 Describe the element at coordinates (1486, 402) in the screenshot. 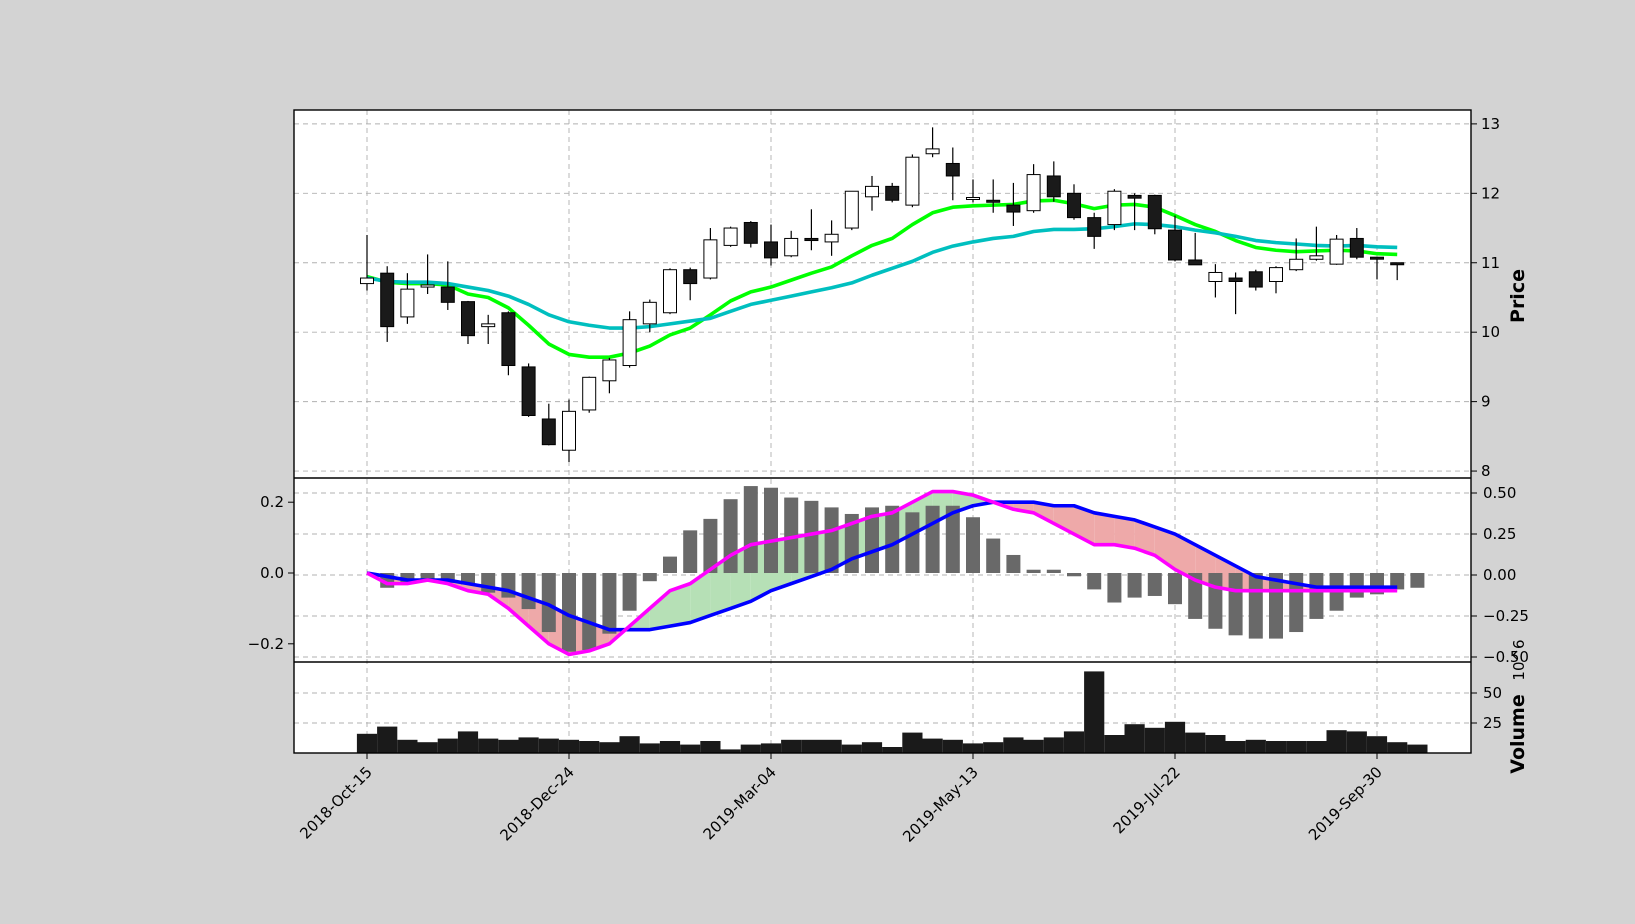

I see `price-tick-label: 9` at that location.